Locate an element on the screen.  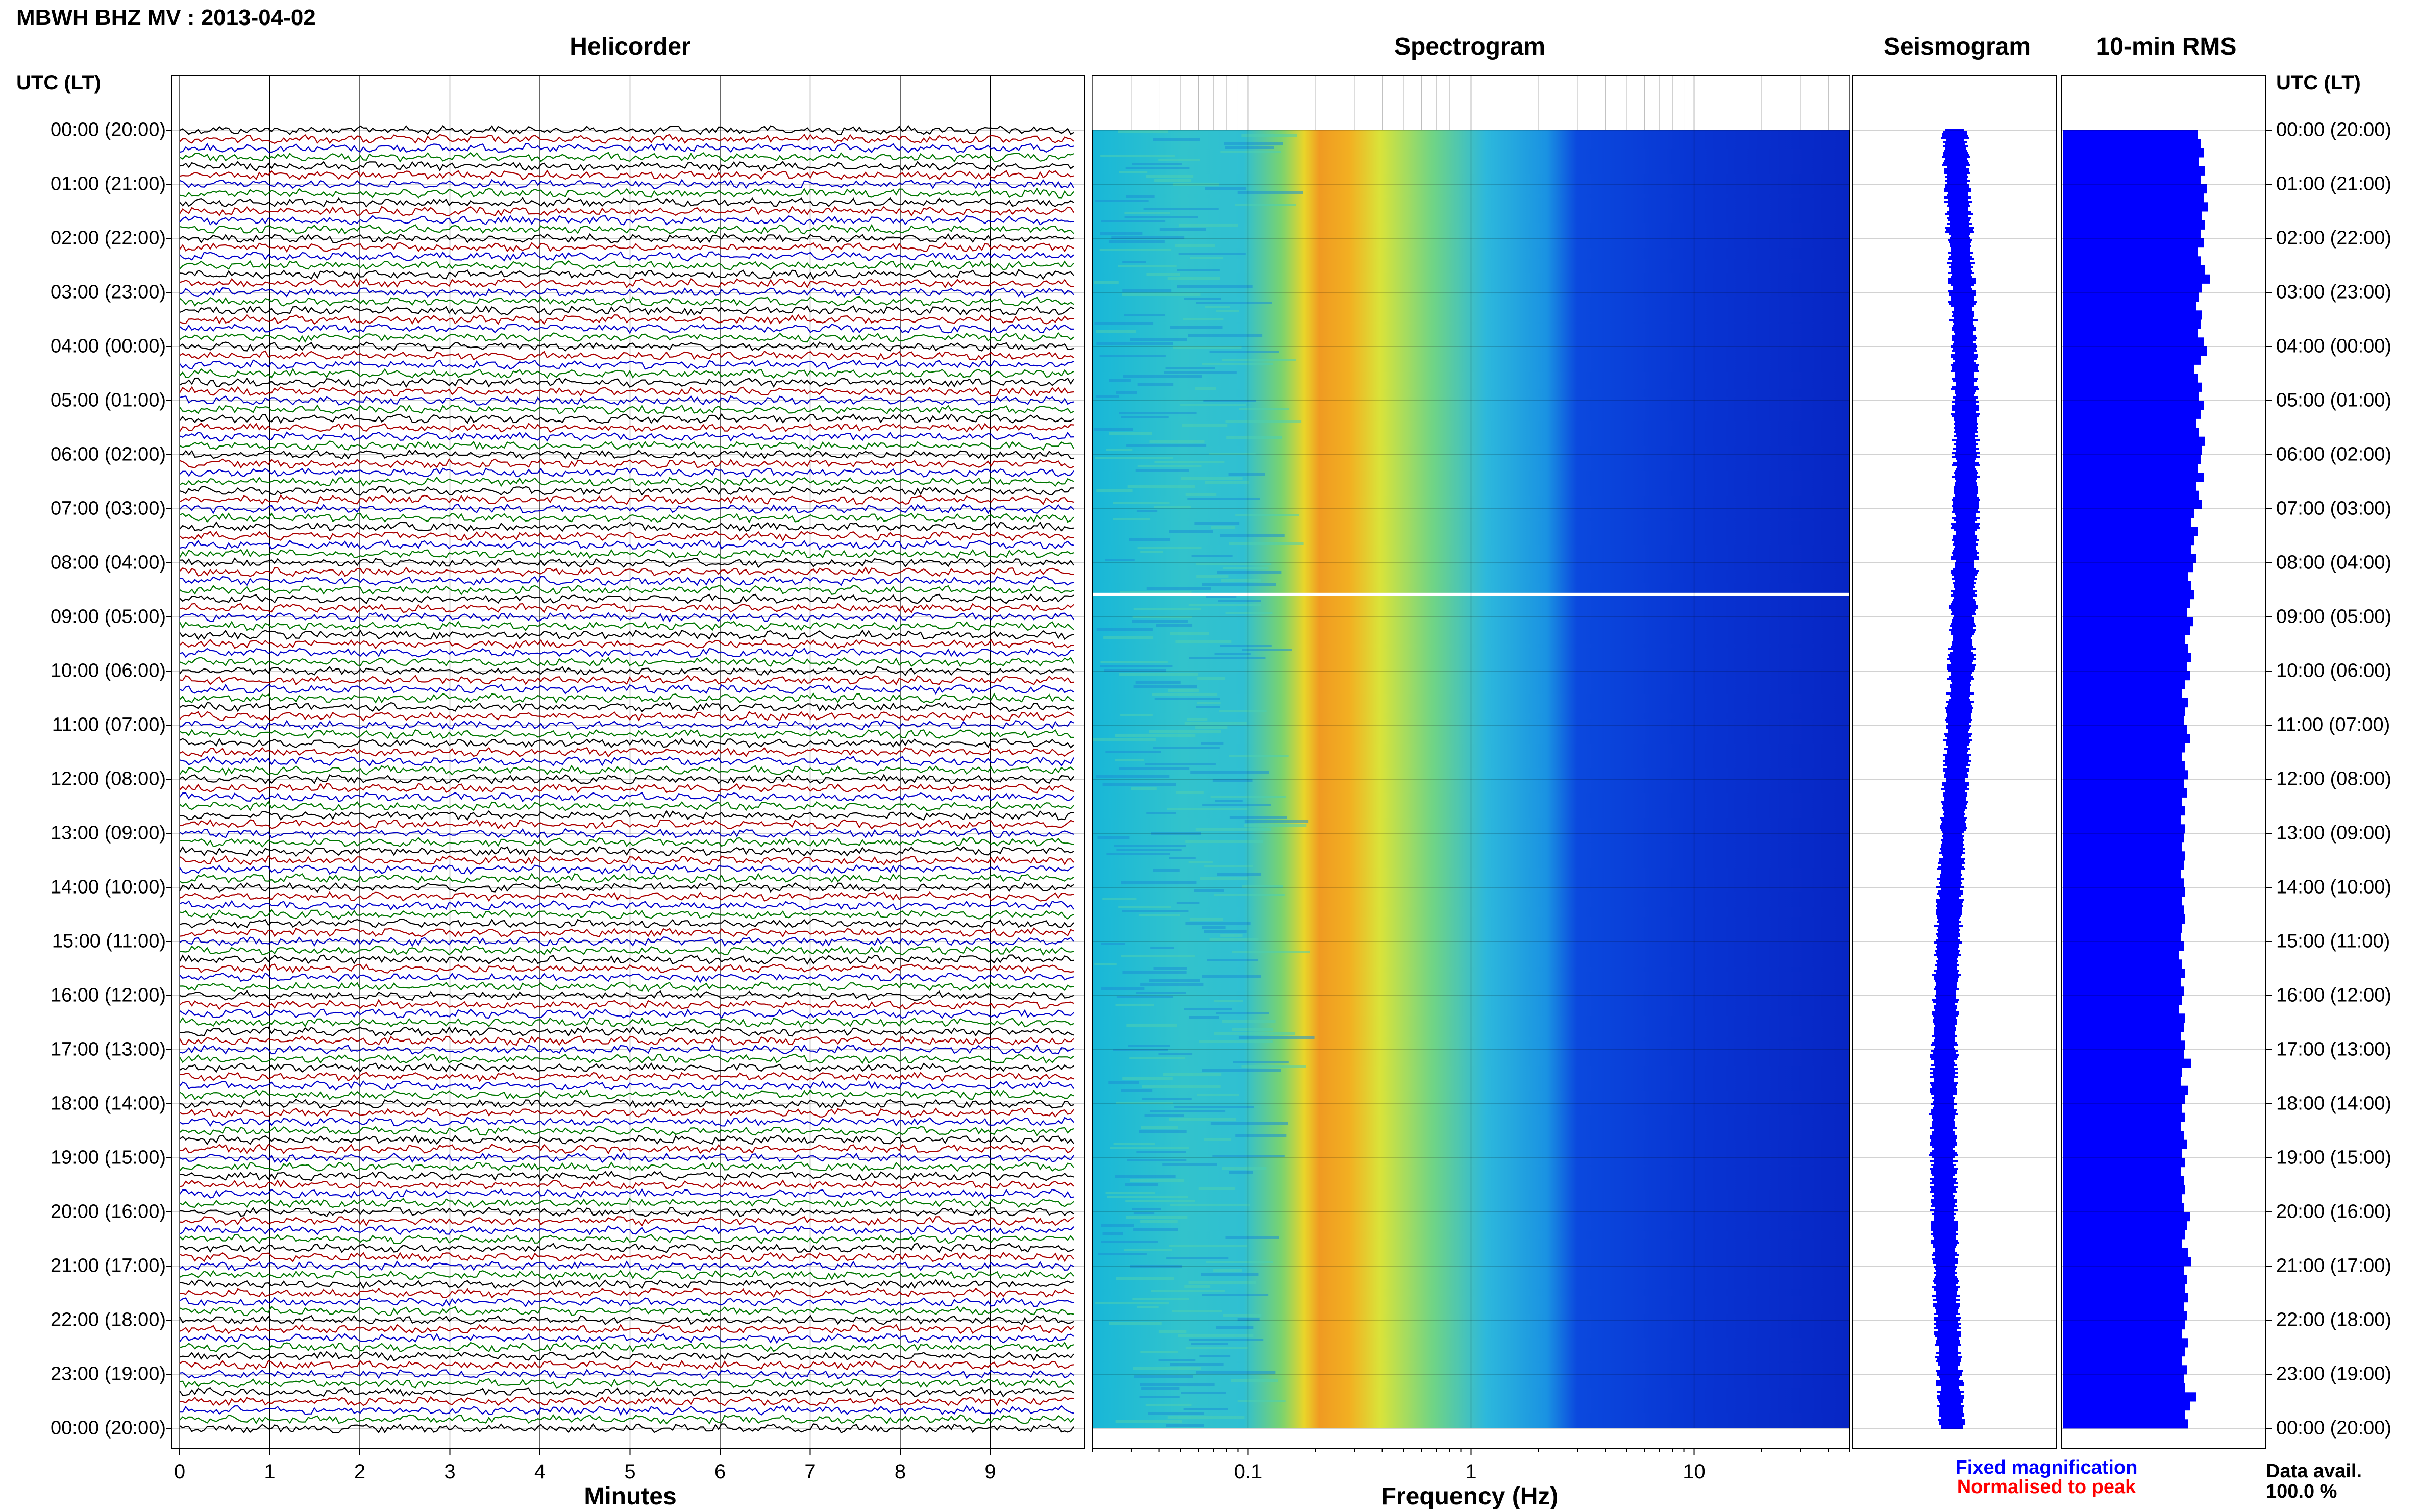
row-label-right: 00:00 (20:00) is located at coordinates (2334, 130).